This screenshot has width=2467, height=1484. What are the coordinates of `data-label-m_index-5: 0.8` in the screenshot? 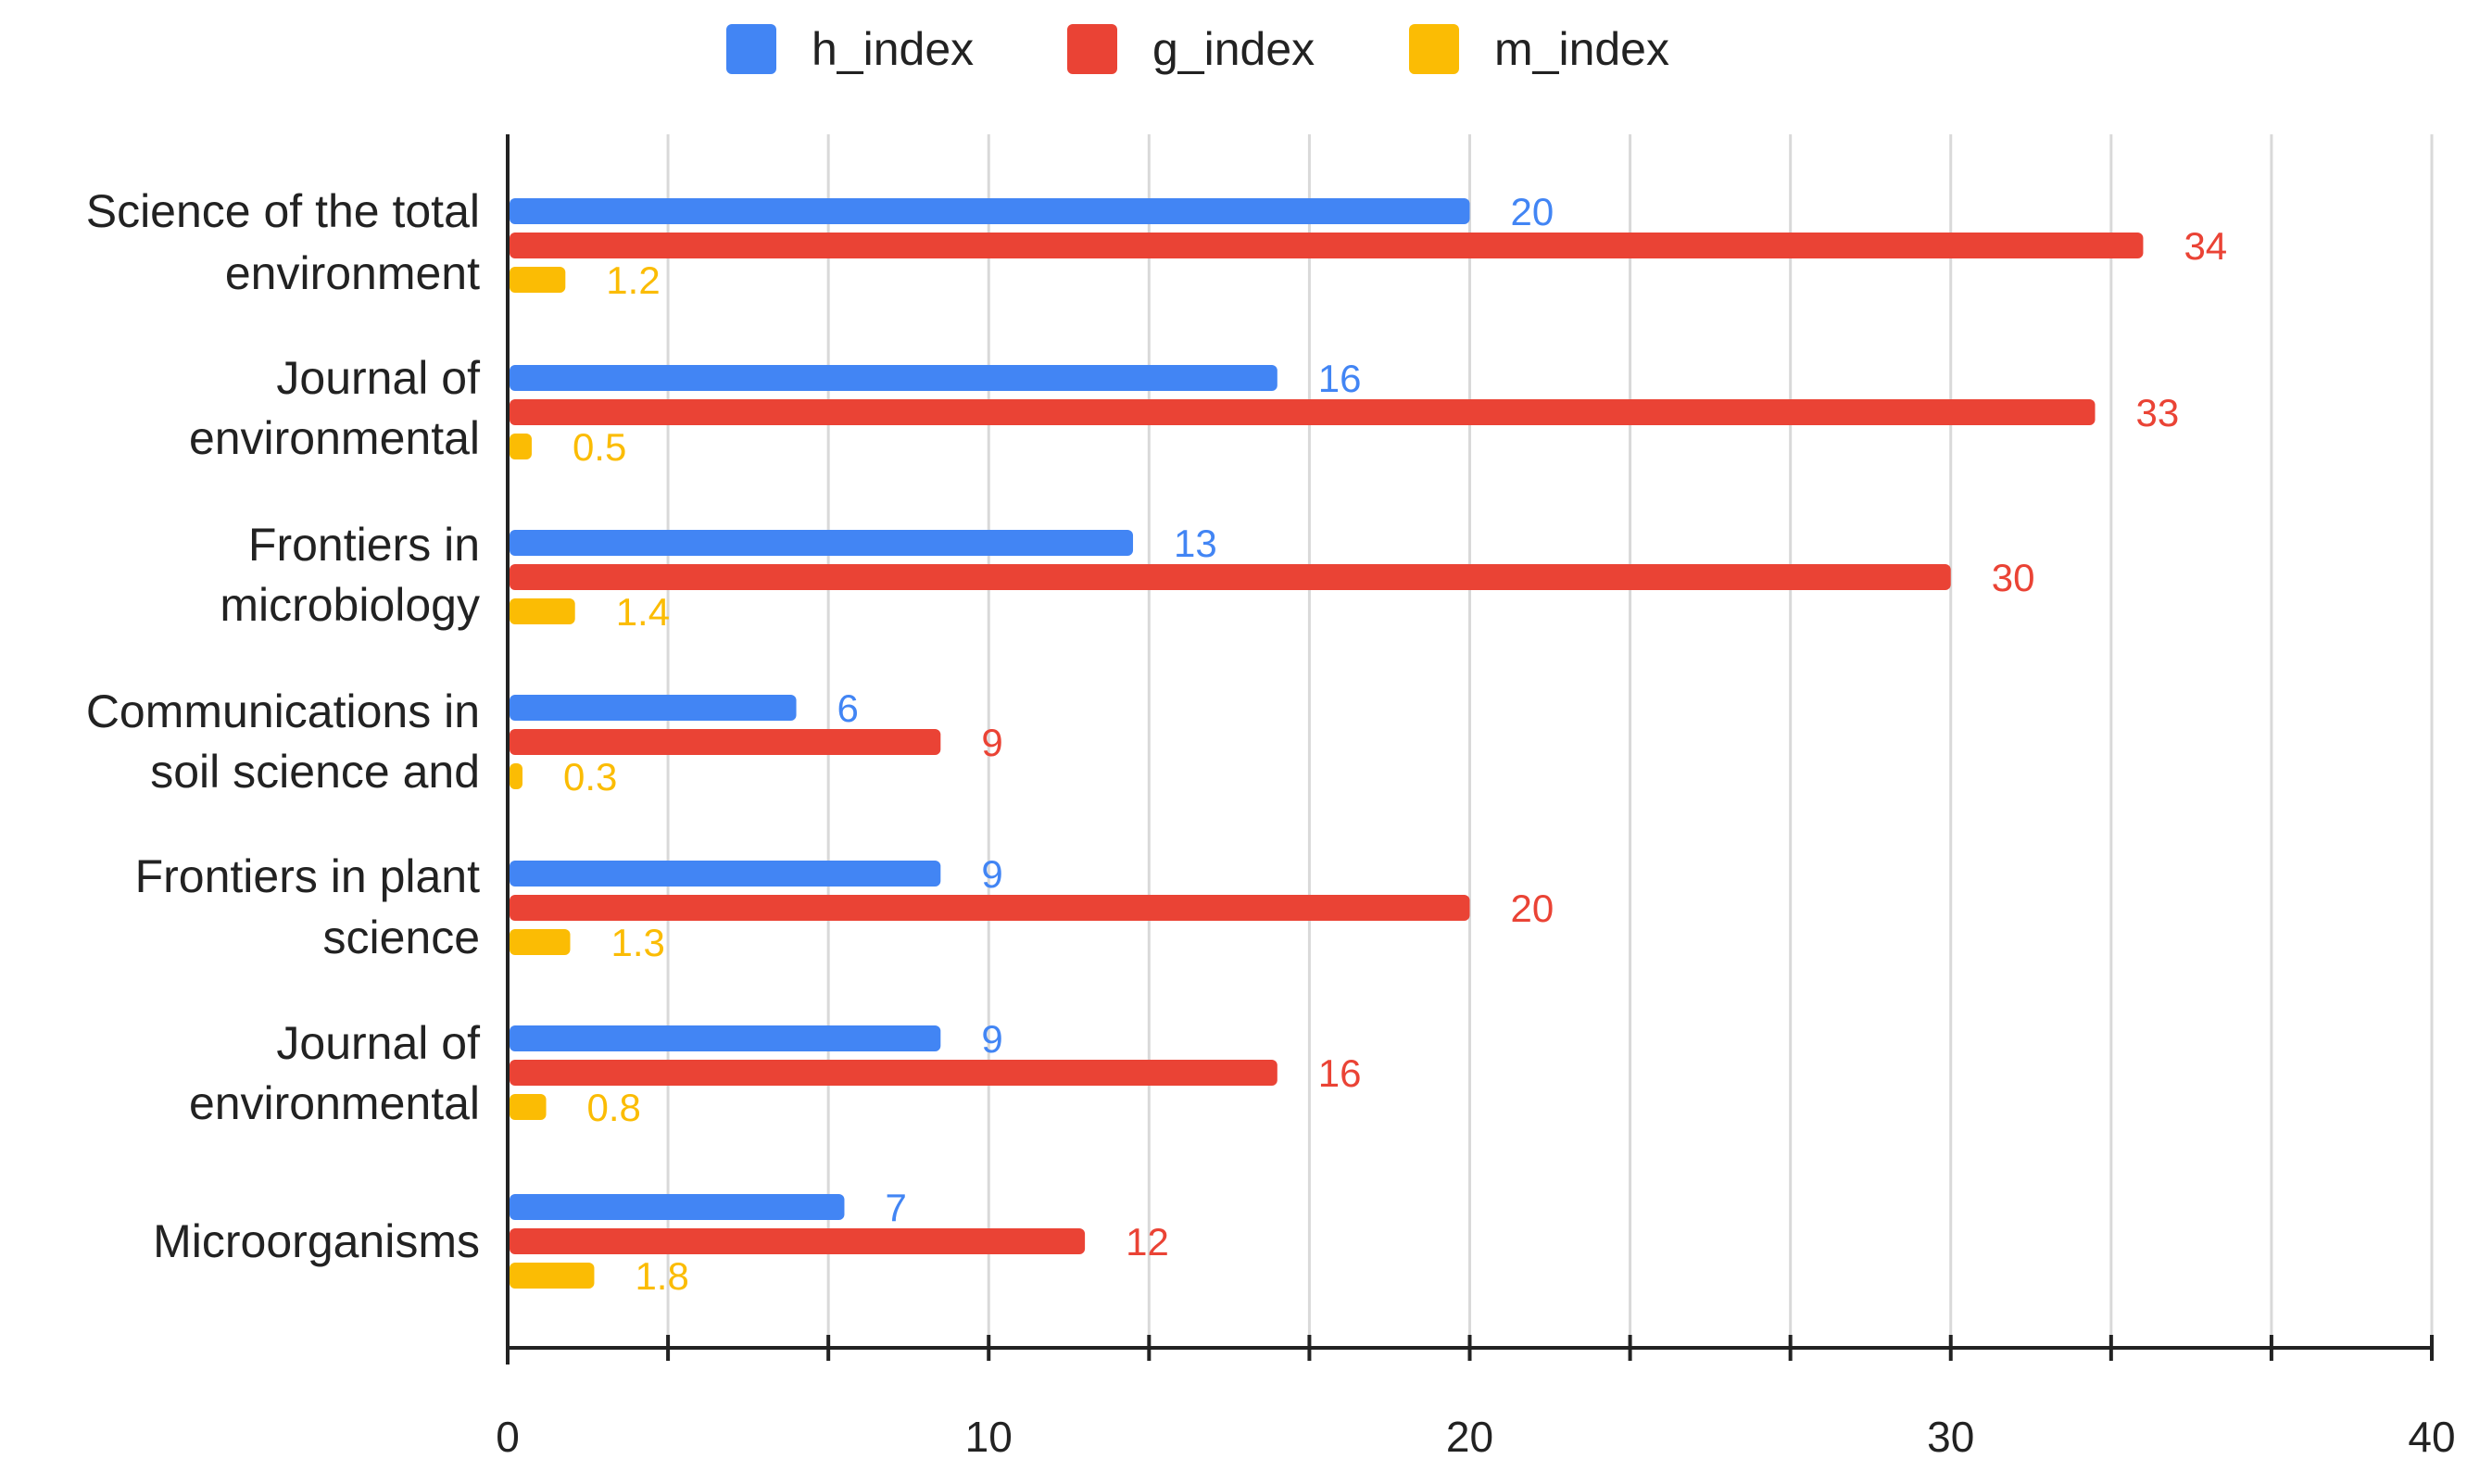 It's located at (614, 1107).